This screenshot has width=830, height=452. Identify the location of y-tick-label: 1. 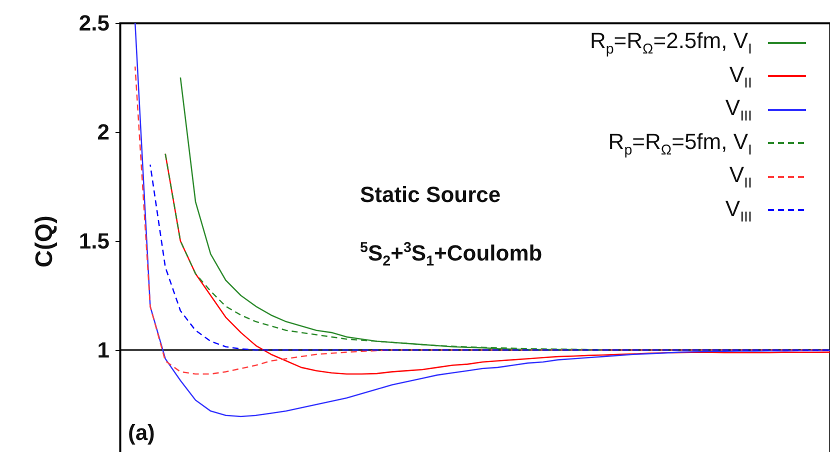
(103, 350).